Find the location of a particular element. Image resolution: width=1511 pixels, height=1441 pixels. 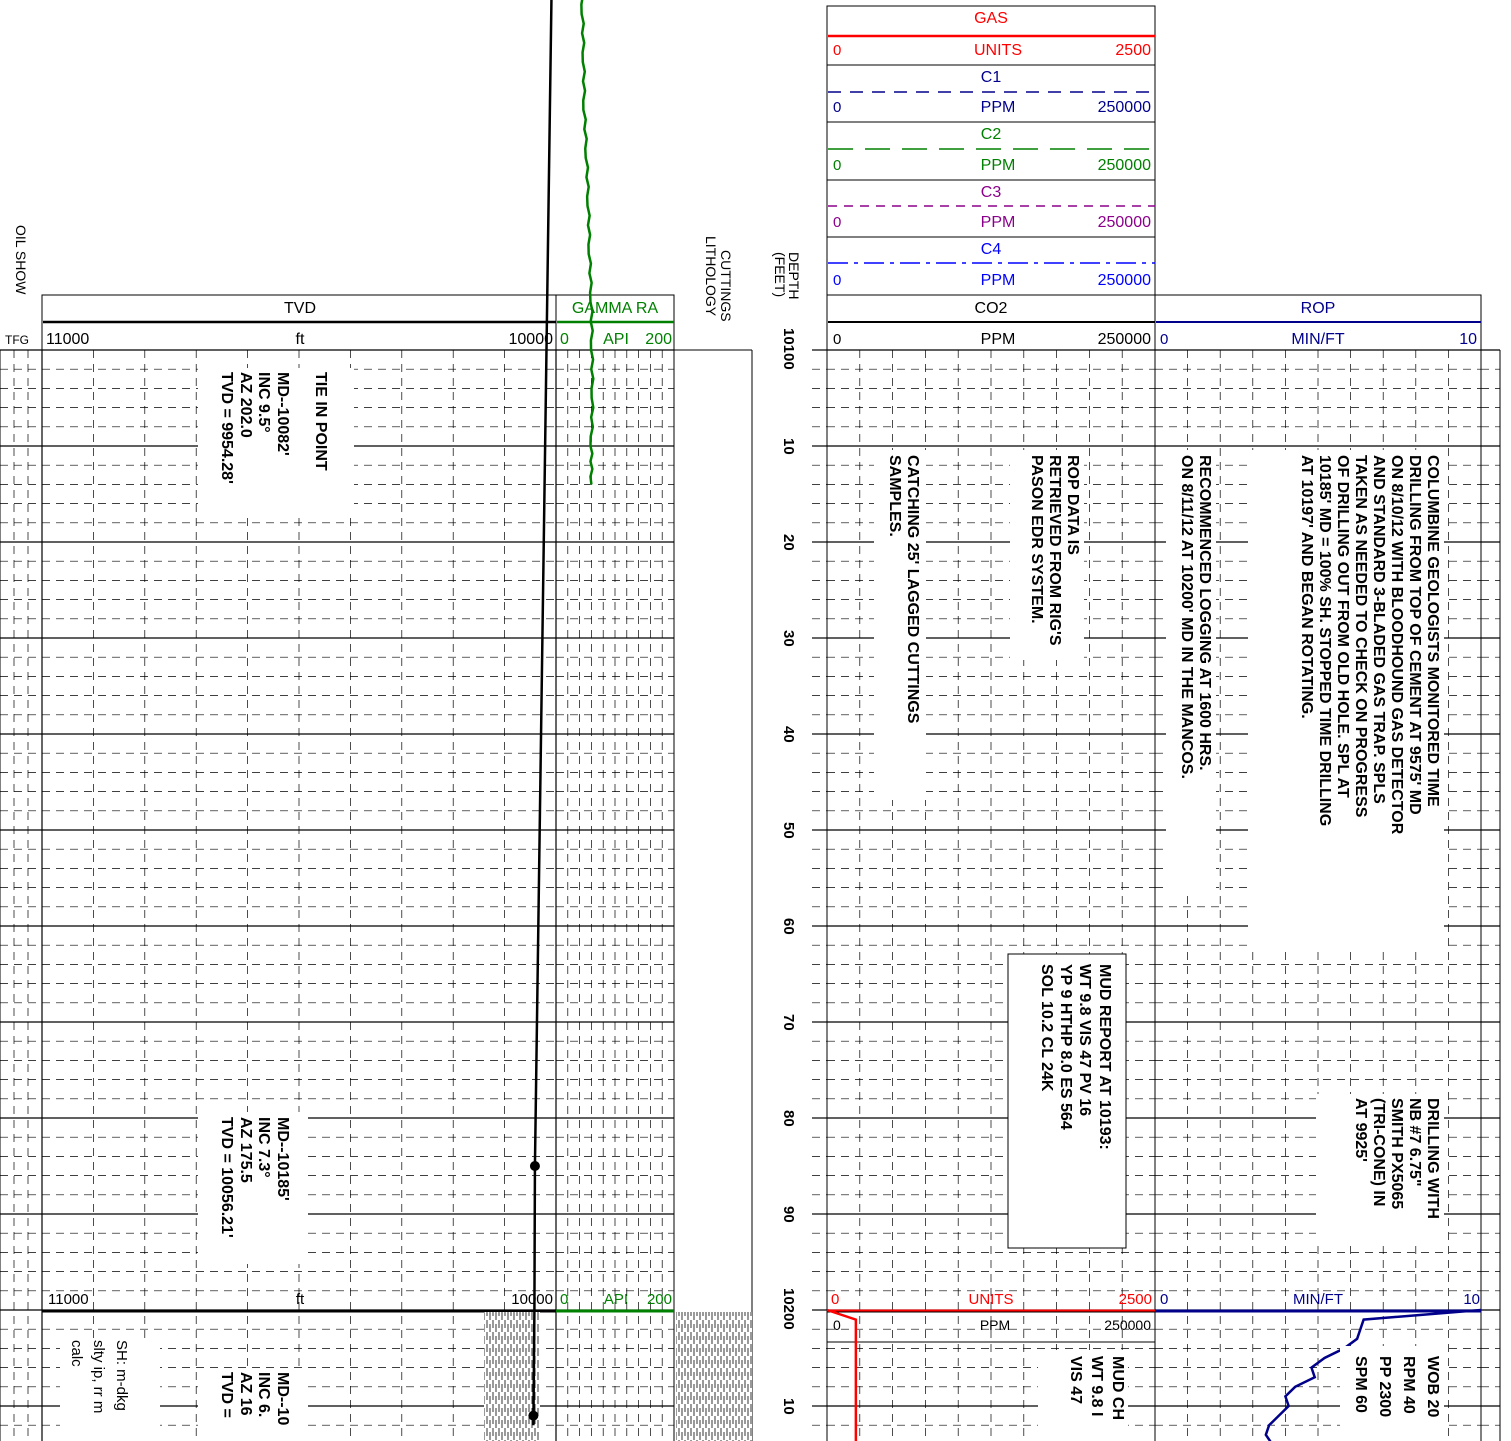

remark-line: AT 9925' is located at coordinates (1360, 1130).